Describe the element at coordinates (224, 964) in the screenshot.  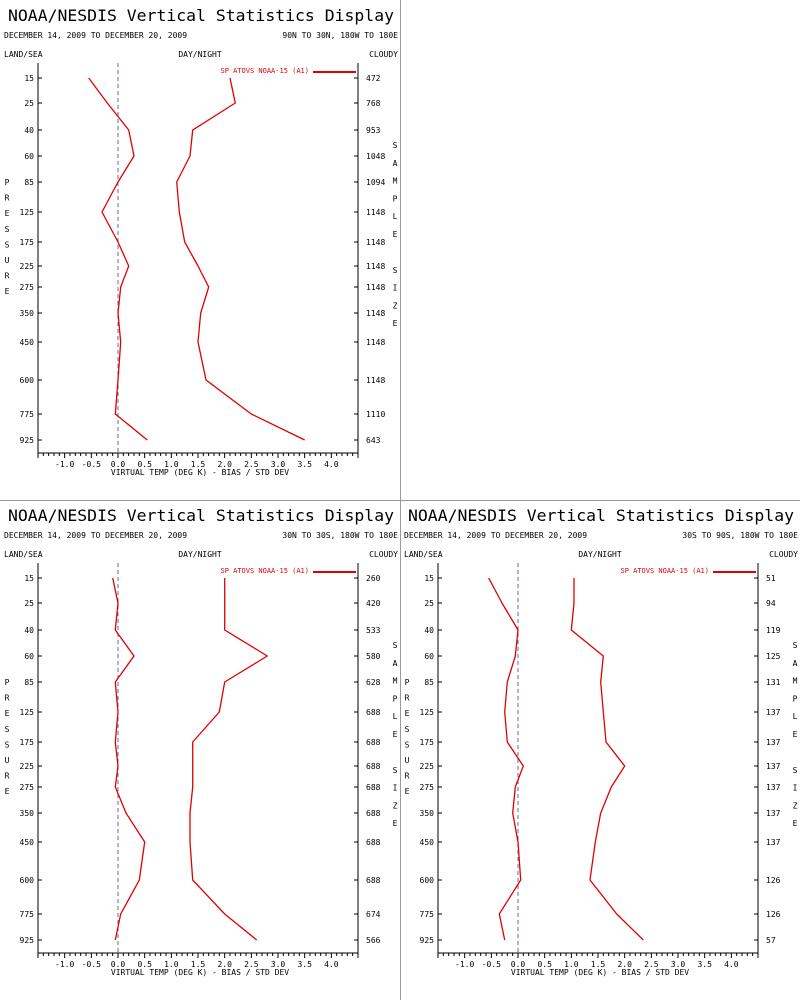
I see `x-tick-label: 2.0` at that location.